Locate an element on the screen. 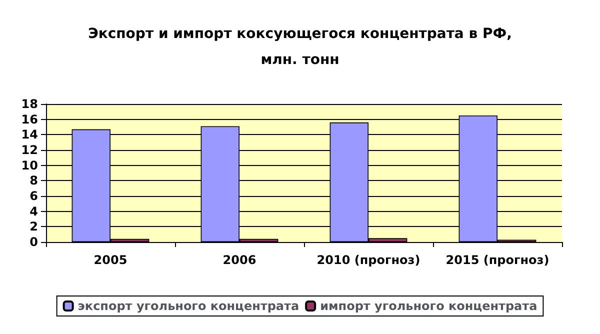  y-tick-label: 8 is located at coordinates (34, 181).